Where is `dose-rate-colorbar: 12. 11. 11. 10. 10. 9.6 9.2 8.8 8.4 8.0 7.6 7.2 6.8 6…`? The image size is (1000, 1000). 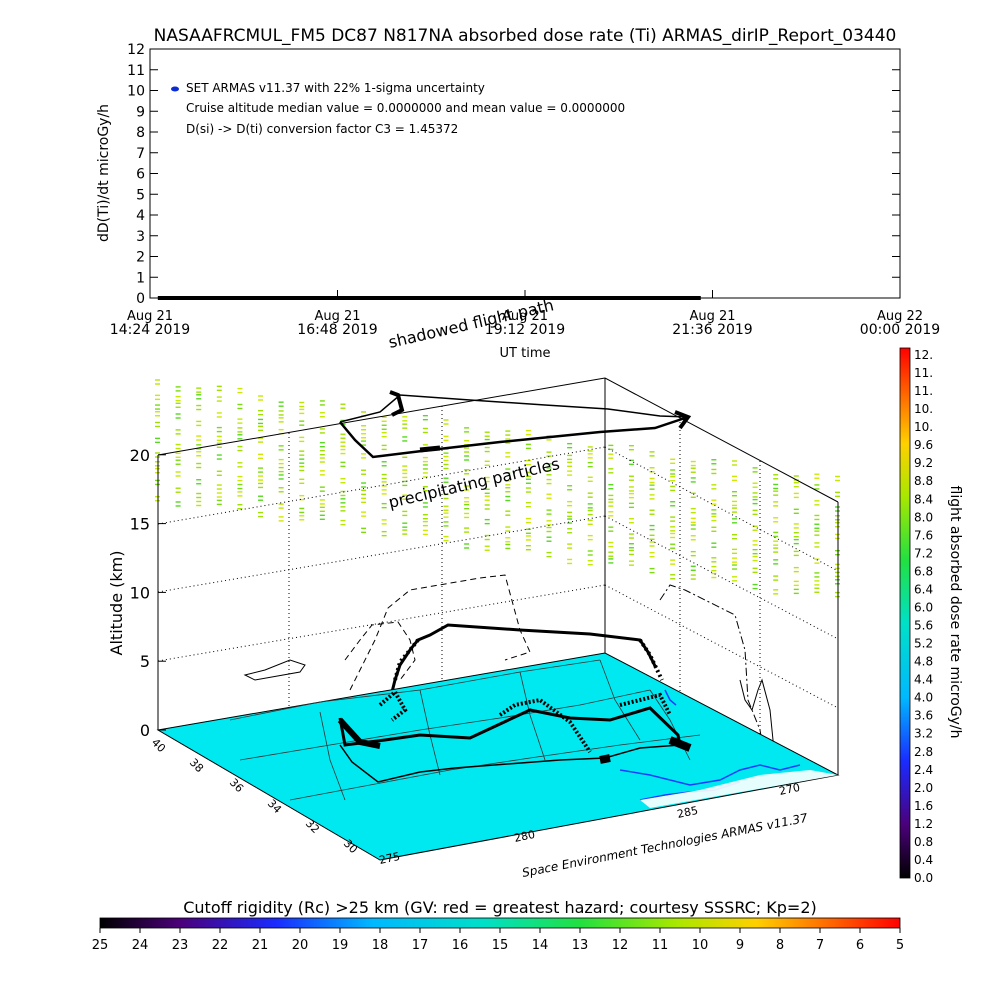
dose-rate-colorbar: 12. 11. 11. 10. 10. 9.6 9.2 8.8 8.4 8.0 7.6 7.2 6.8 6… is located at coordinates (931, 616).